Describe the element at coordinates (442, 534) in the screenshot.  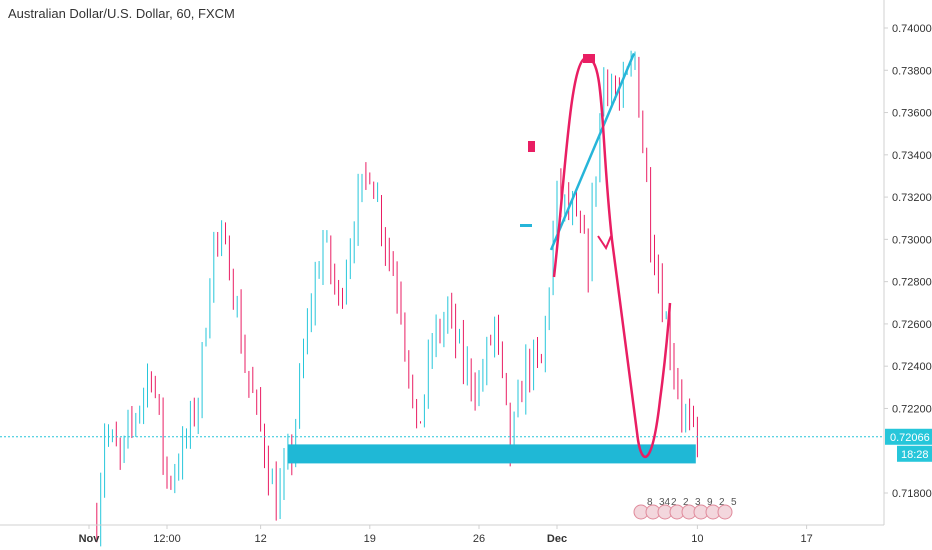
I see `time-axis: Nov 12:00 12 19 26 Dec 10 17` at that location.